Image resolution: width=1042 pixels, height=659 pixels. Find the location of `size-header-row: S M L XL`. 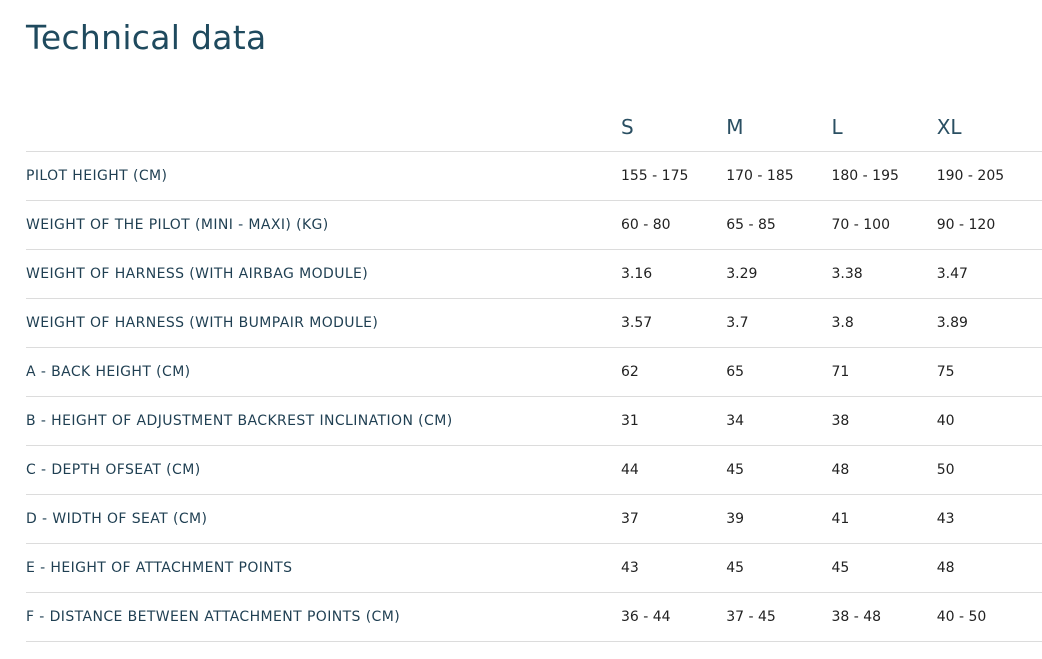

size-header-row: S M L XL is located at coordinates (534, 127).